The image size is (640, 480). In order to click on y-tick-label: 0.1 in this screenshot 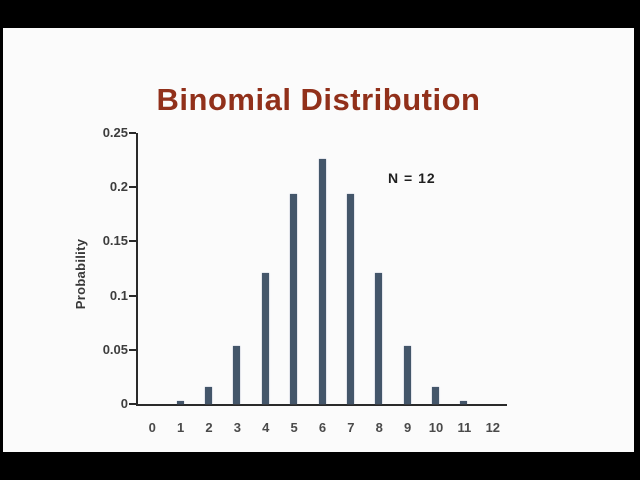, I will do `click(118, 295)`.